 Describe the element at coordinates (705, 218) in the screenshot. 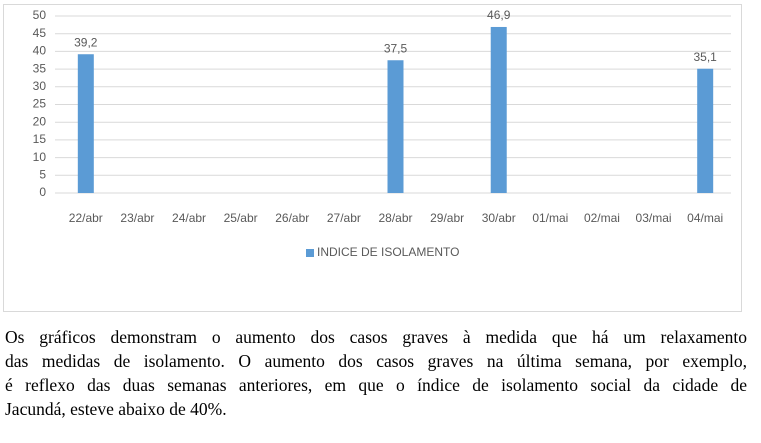

I see `x-tick-label: 04/mai` at that location.